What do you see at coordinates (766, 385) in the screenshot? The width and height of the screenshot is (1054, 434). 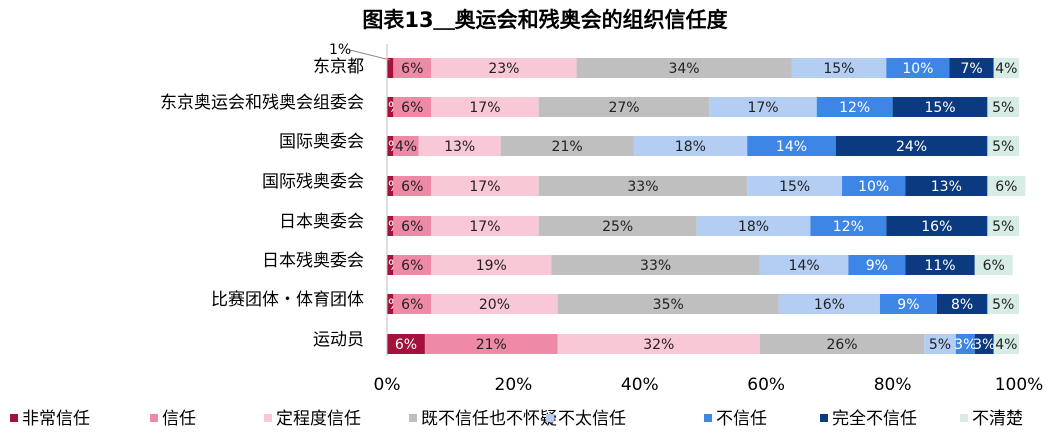 I see `x-tick-label: 60%` at bounding box center [766, 385].